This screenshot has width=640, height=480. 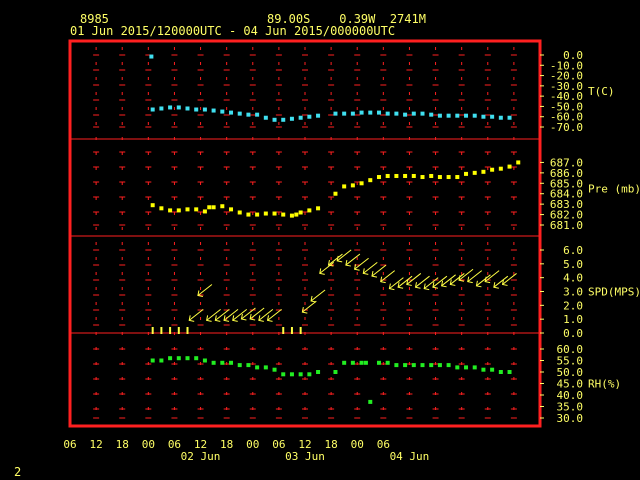 What do you see at coordinates (304, 444) in the screenshot?
I see `x-tick-label: 12` at bounding box center [304, 444].